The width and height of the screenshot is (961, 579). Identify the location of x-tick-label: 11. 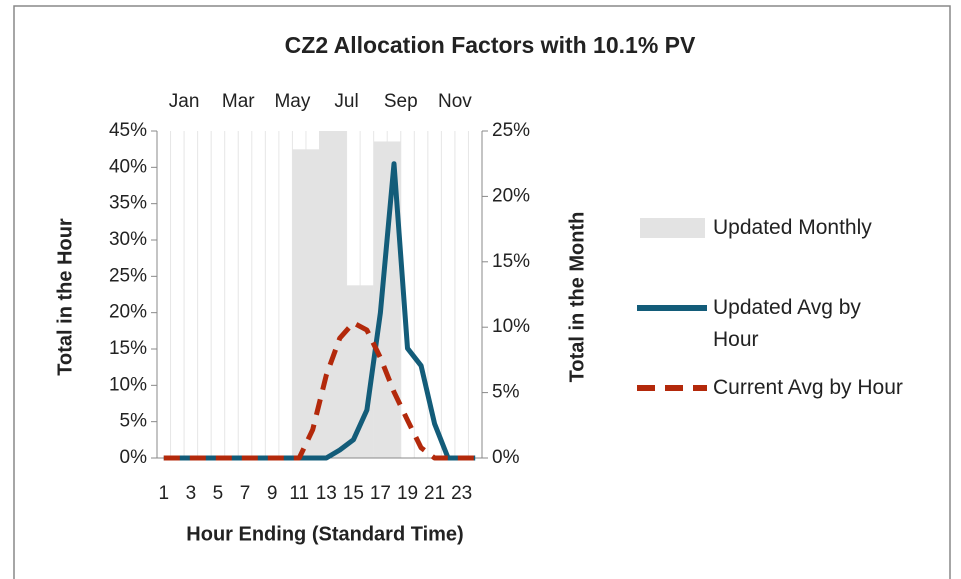
(299, 493).